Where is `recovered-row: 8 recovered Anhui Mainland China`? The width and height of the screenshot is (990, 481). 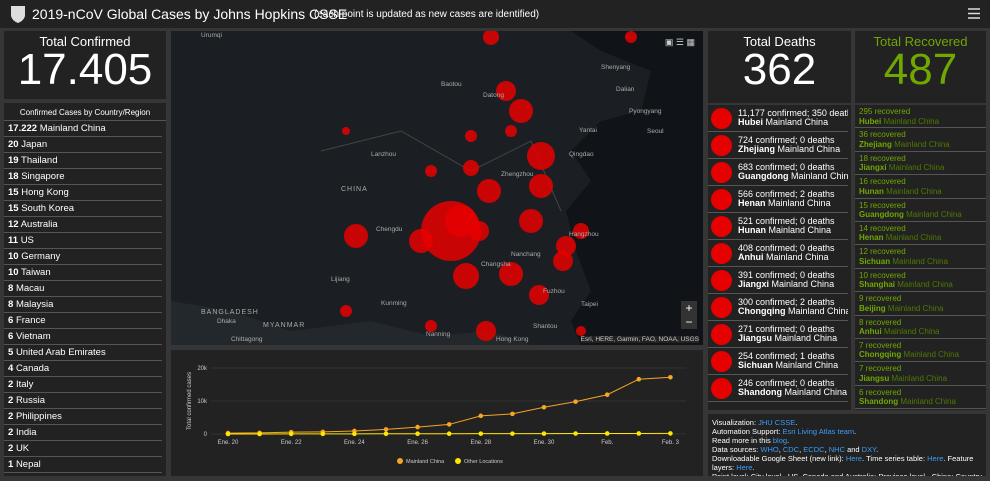 recovered-row: 8 recovered Anhui Mainland China is located at coordinates (920, 327).